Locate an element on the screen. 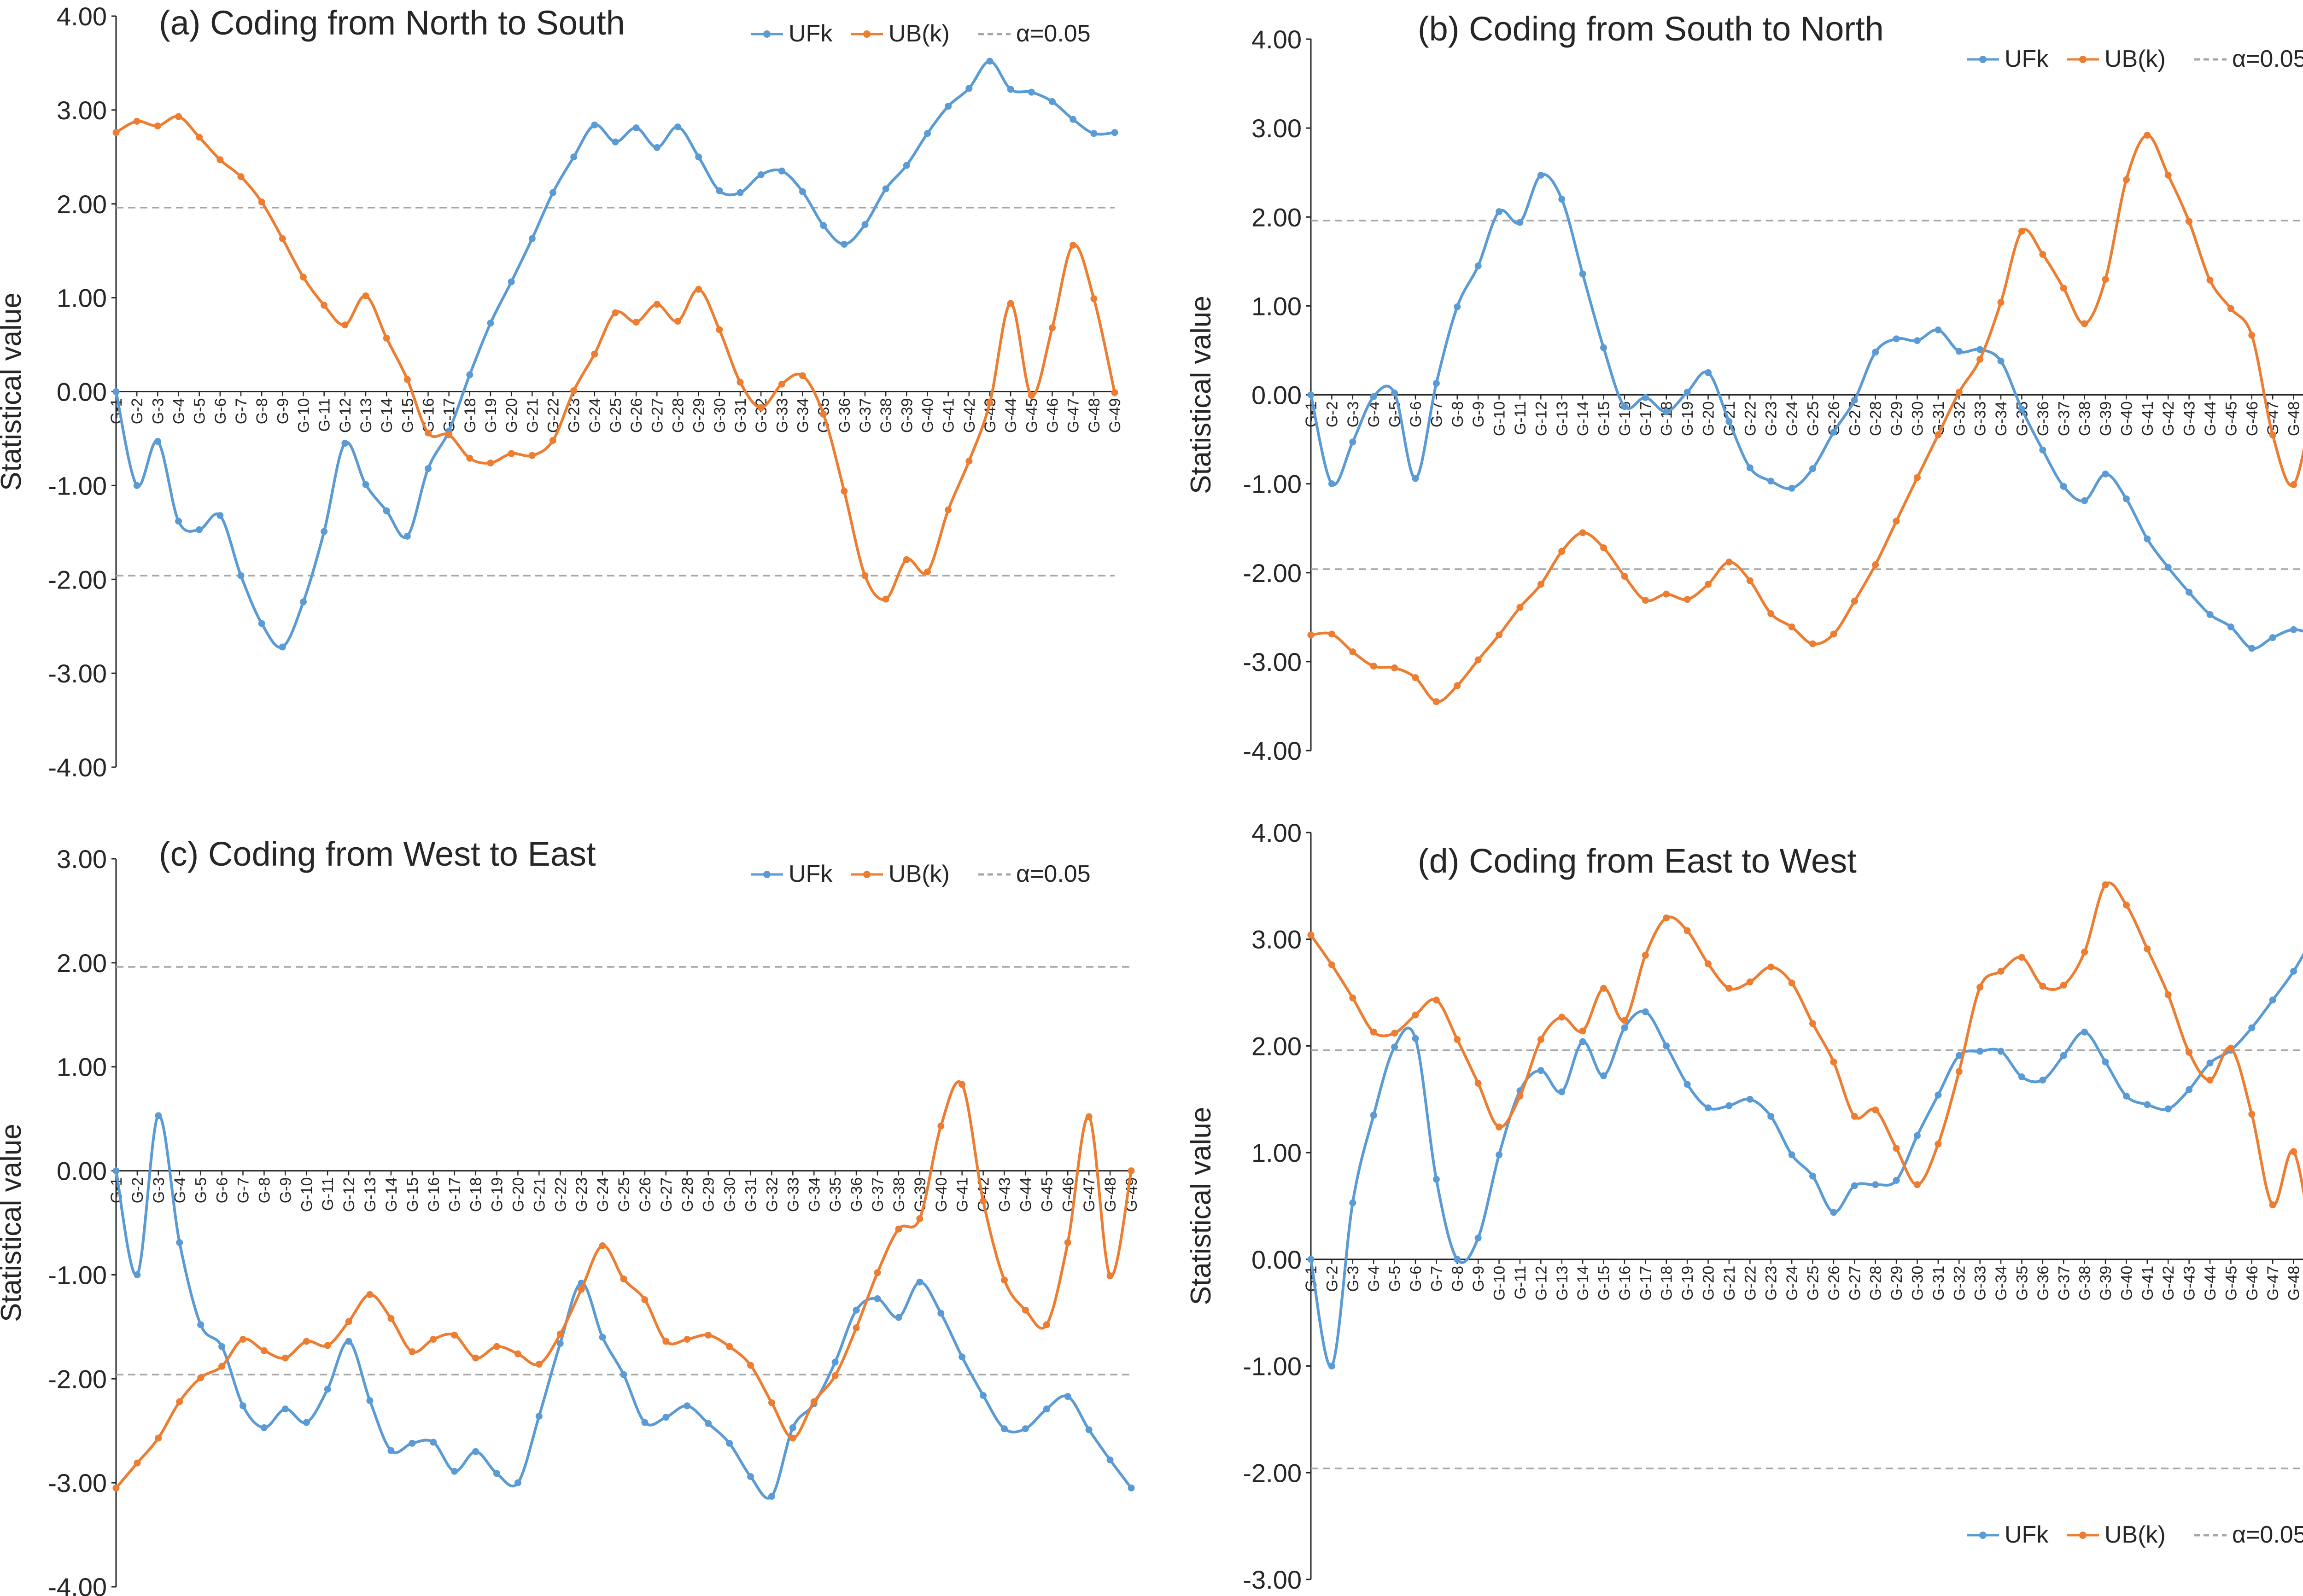  x-tick-label: G-9 is located at coordinates (283, 412).